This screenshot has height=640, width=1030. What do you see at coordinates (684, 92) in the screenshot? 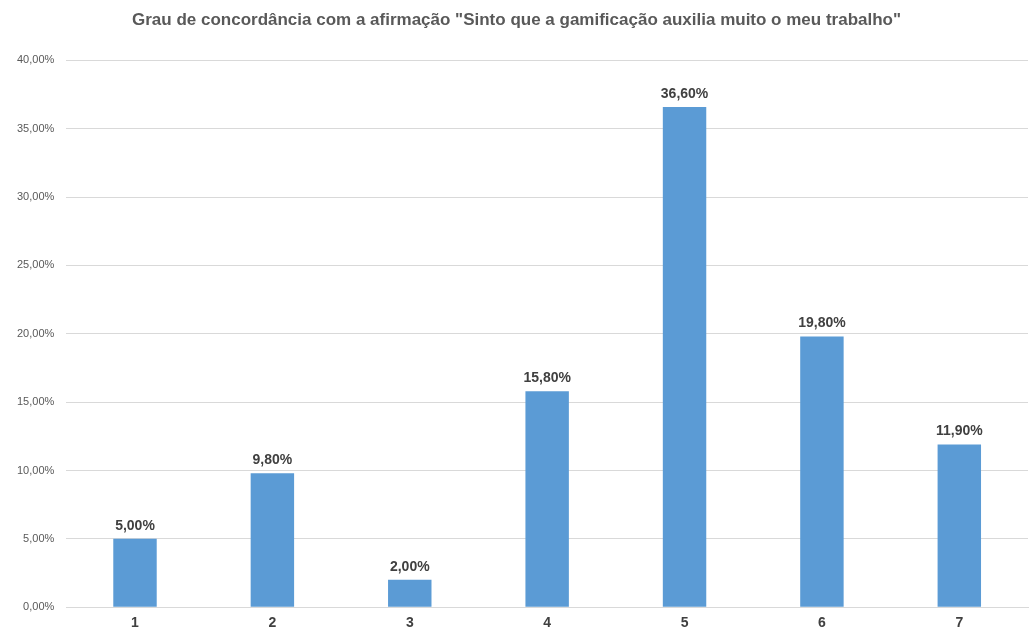
I see `data-label: 36,60%` at bounding box center [684, 92].